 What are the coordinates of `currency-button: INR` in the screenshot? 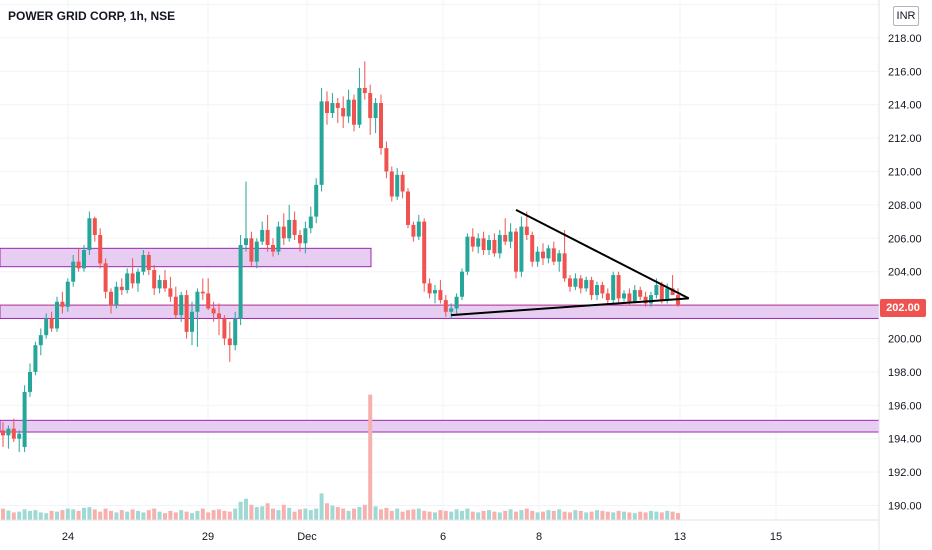 It's located at (906, 16).